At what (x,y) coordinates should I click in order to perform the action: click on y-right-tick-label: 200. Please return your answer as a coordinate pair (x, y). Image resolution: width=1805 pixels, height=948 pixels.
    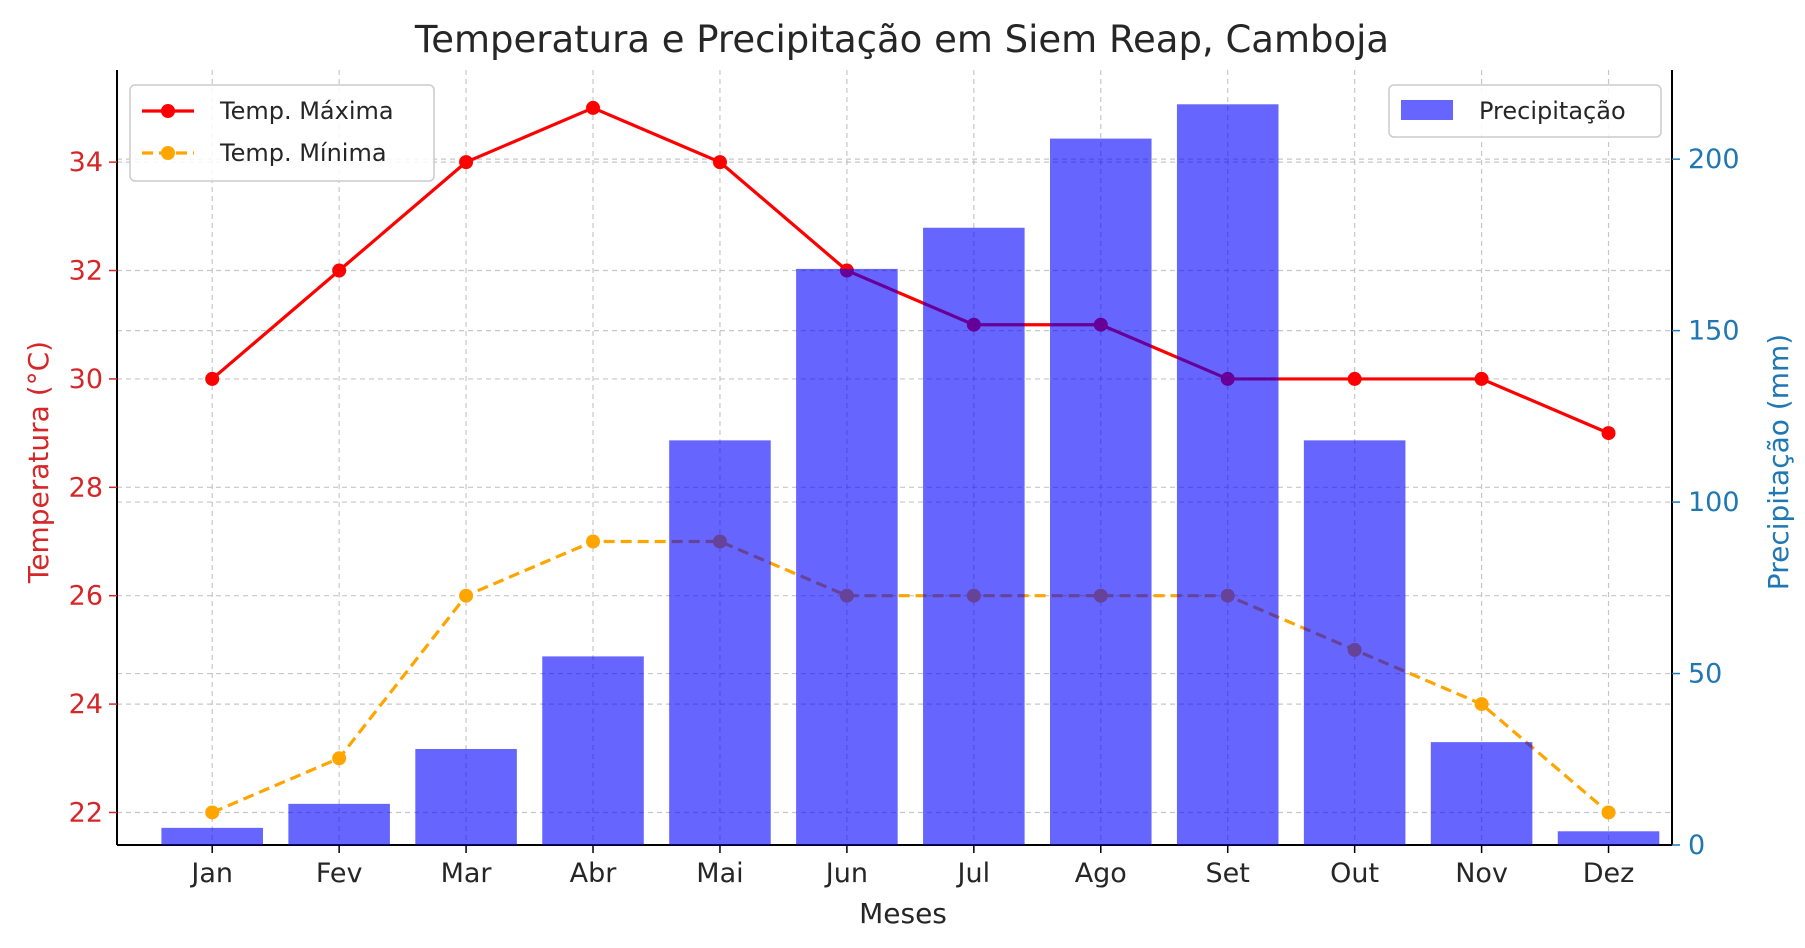
    Looking at the image, I should click on (1714, 159).